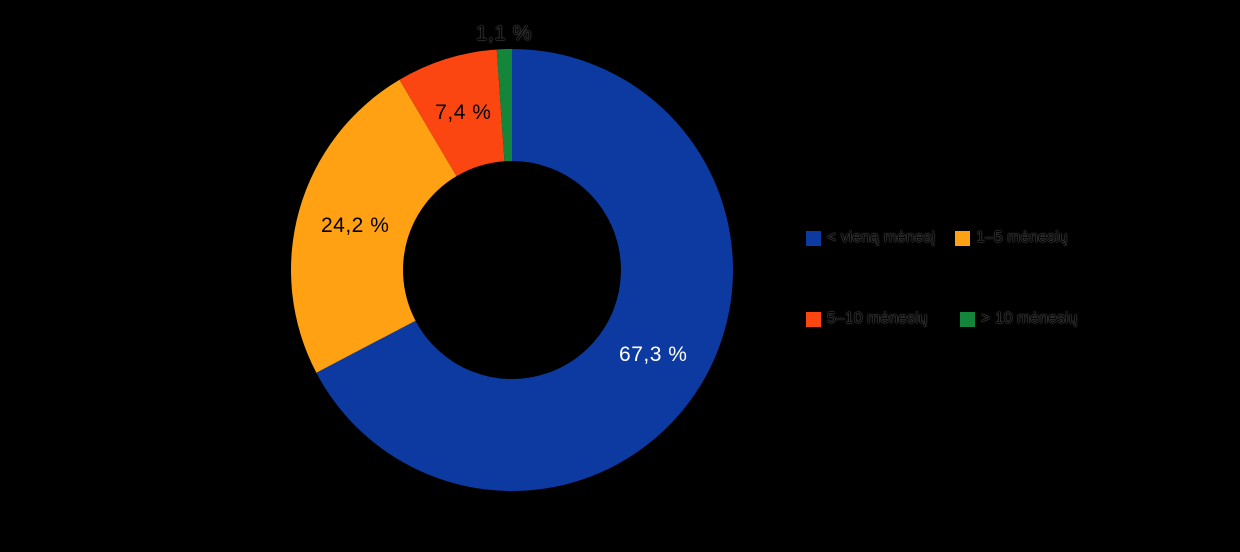  Describe the element at coordinates (355, 225) in the screenshot. I see `data-label-slice-1: 24,2 %` at that location.